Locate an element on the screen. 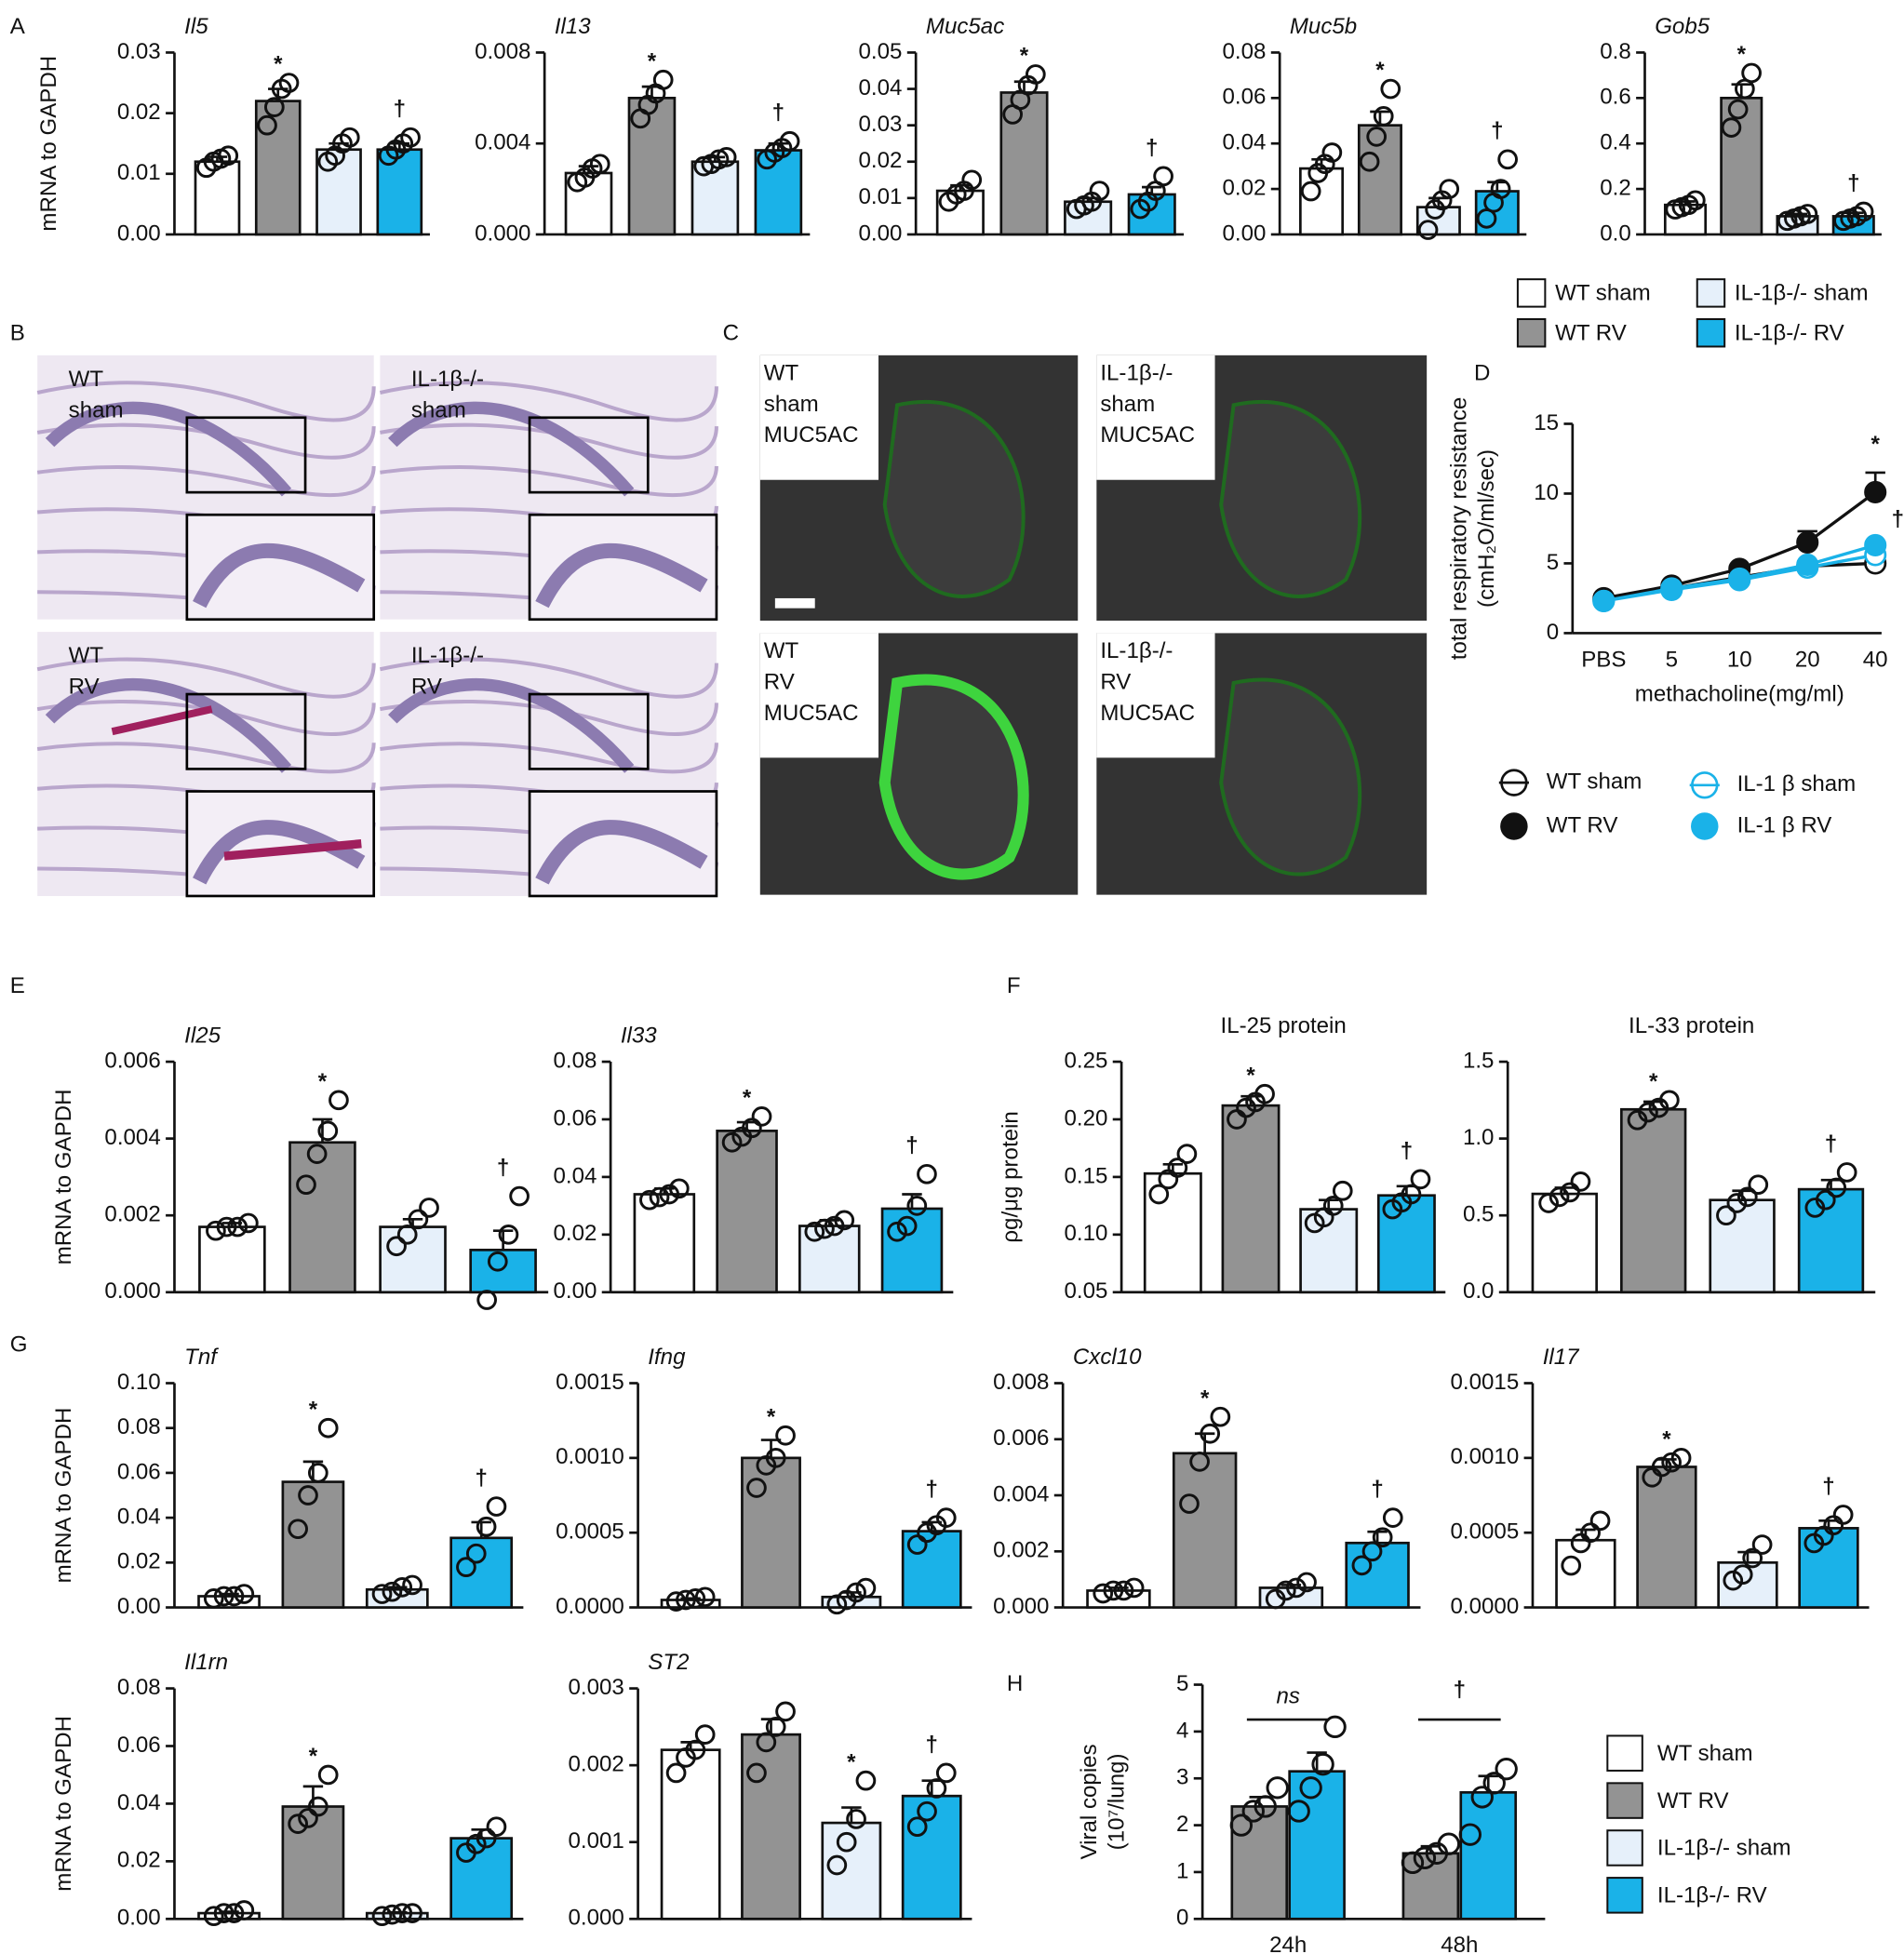  y-tick-label: 0.0005 is located at coordinates (590, 1532).